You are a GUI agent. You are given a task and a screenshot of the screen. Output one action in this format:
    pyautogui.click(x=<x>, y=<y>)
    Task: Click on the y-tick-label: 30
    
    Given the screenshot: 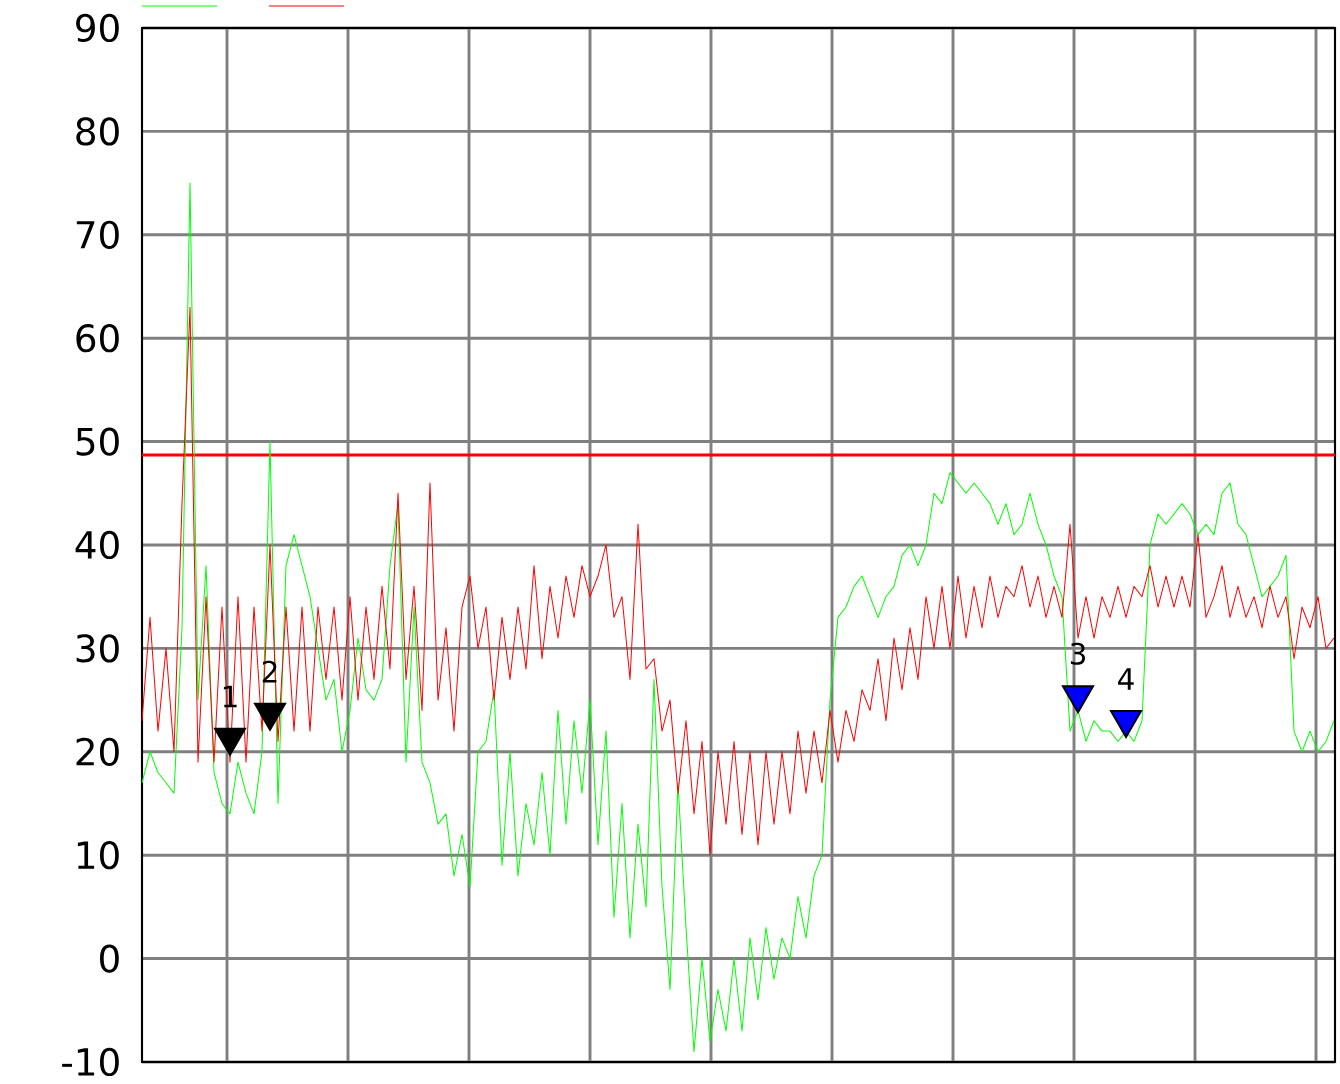 What is the action you would take?
    pyautogui.click(x=97, y=648)
    